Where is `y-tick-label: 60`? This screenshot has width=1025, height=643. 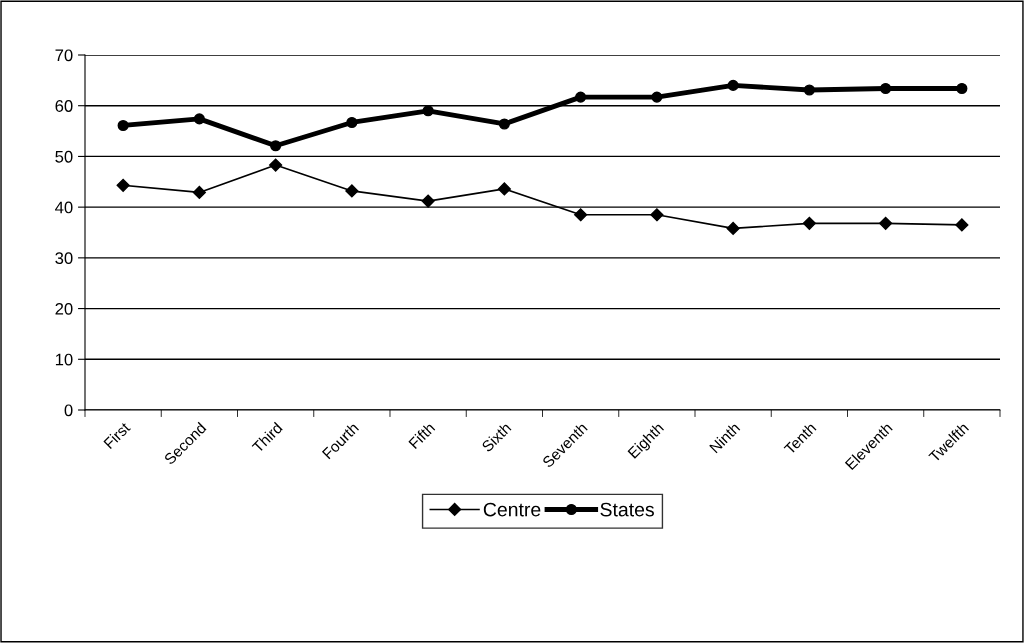 y-tick-label: 60 is located at coordinates (64, 106).